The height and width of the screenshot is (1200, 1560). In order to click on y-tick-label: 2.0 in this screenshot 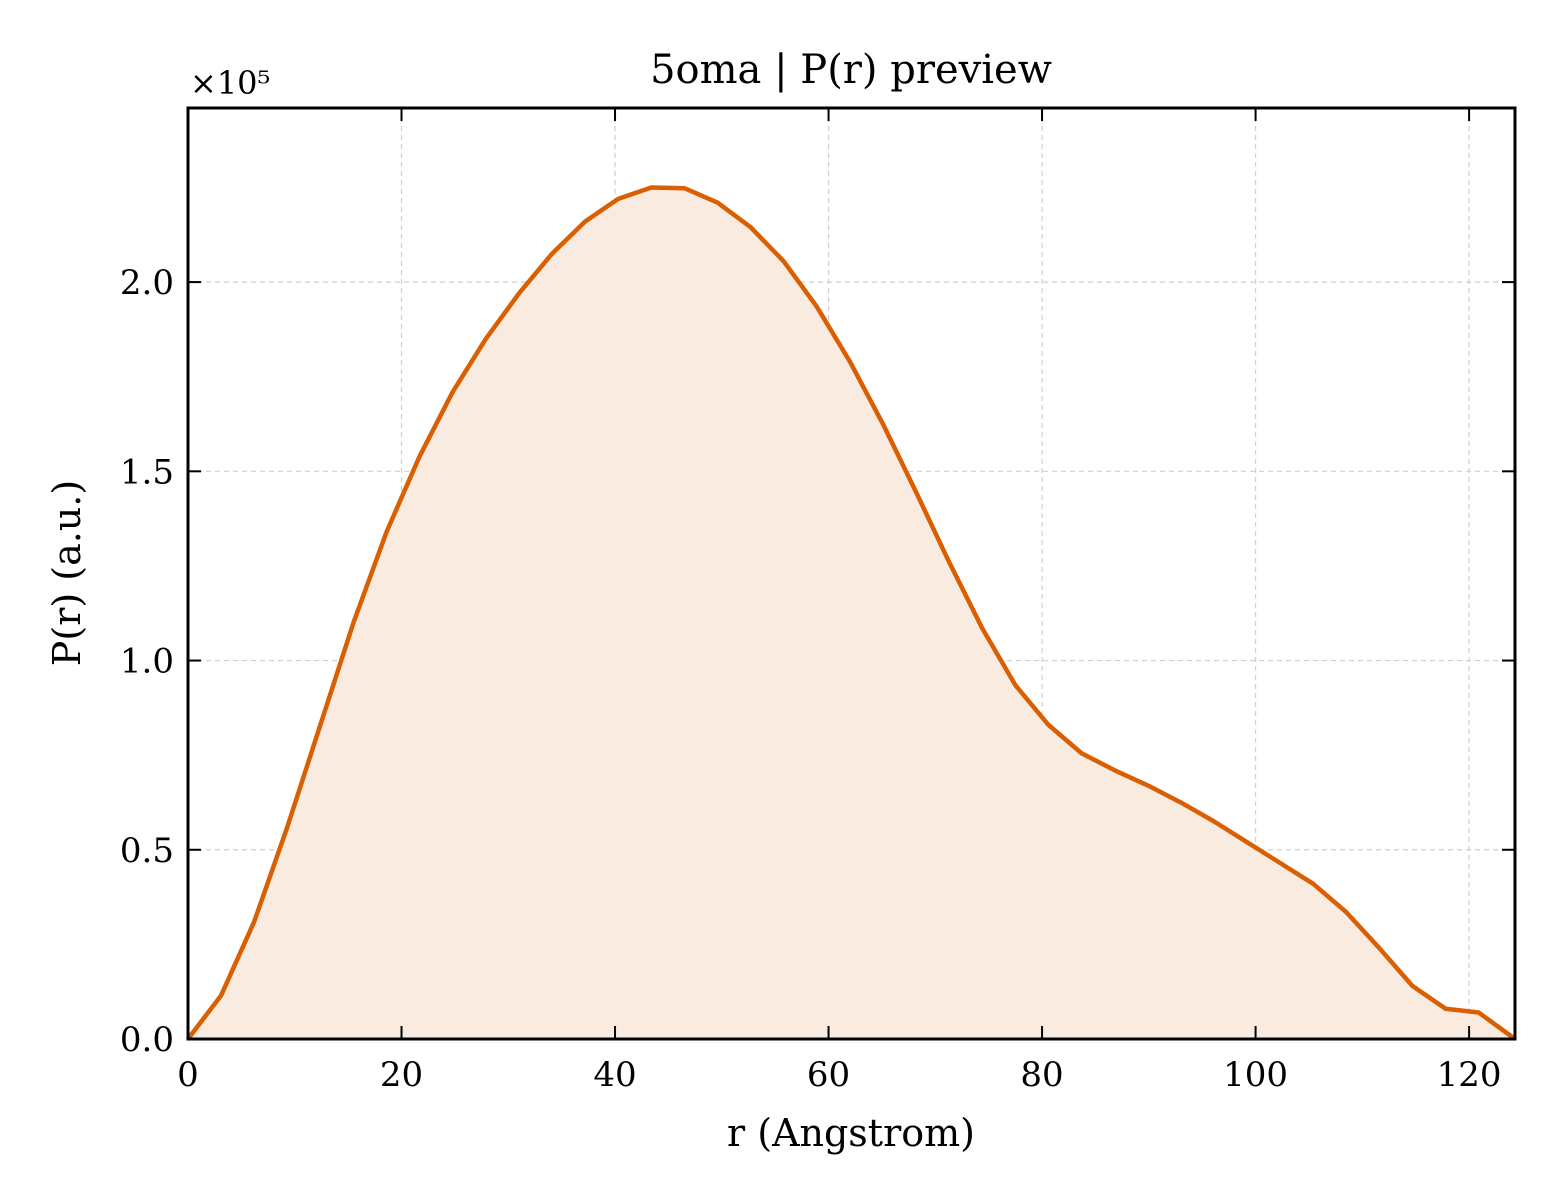, I will do `click(147, 283)`.